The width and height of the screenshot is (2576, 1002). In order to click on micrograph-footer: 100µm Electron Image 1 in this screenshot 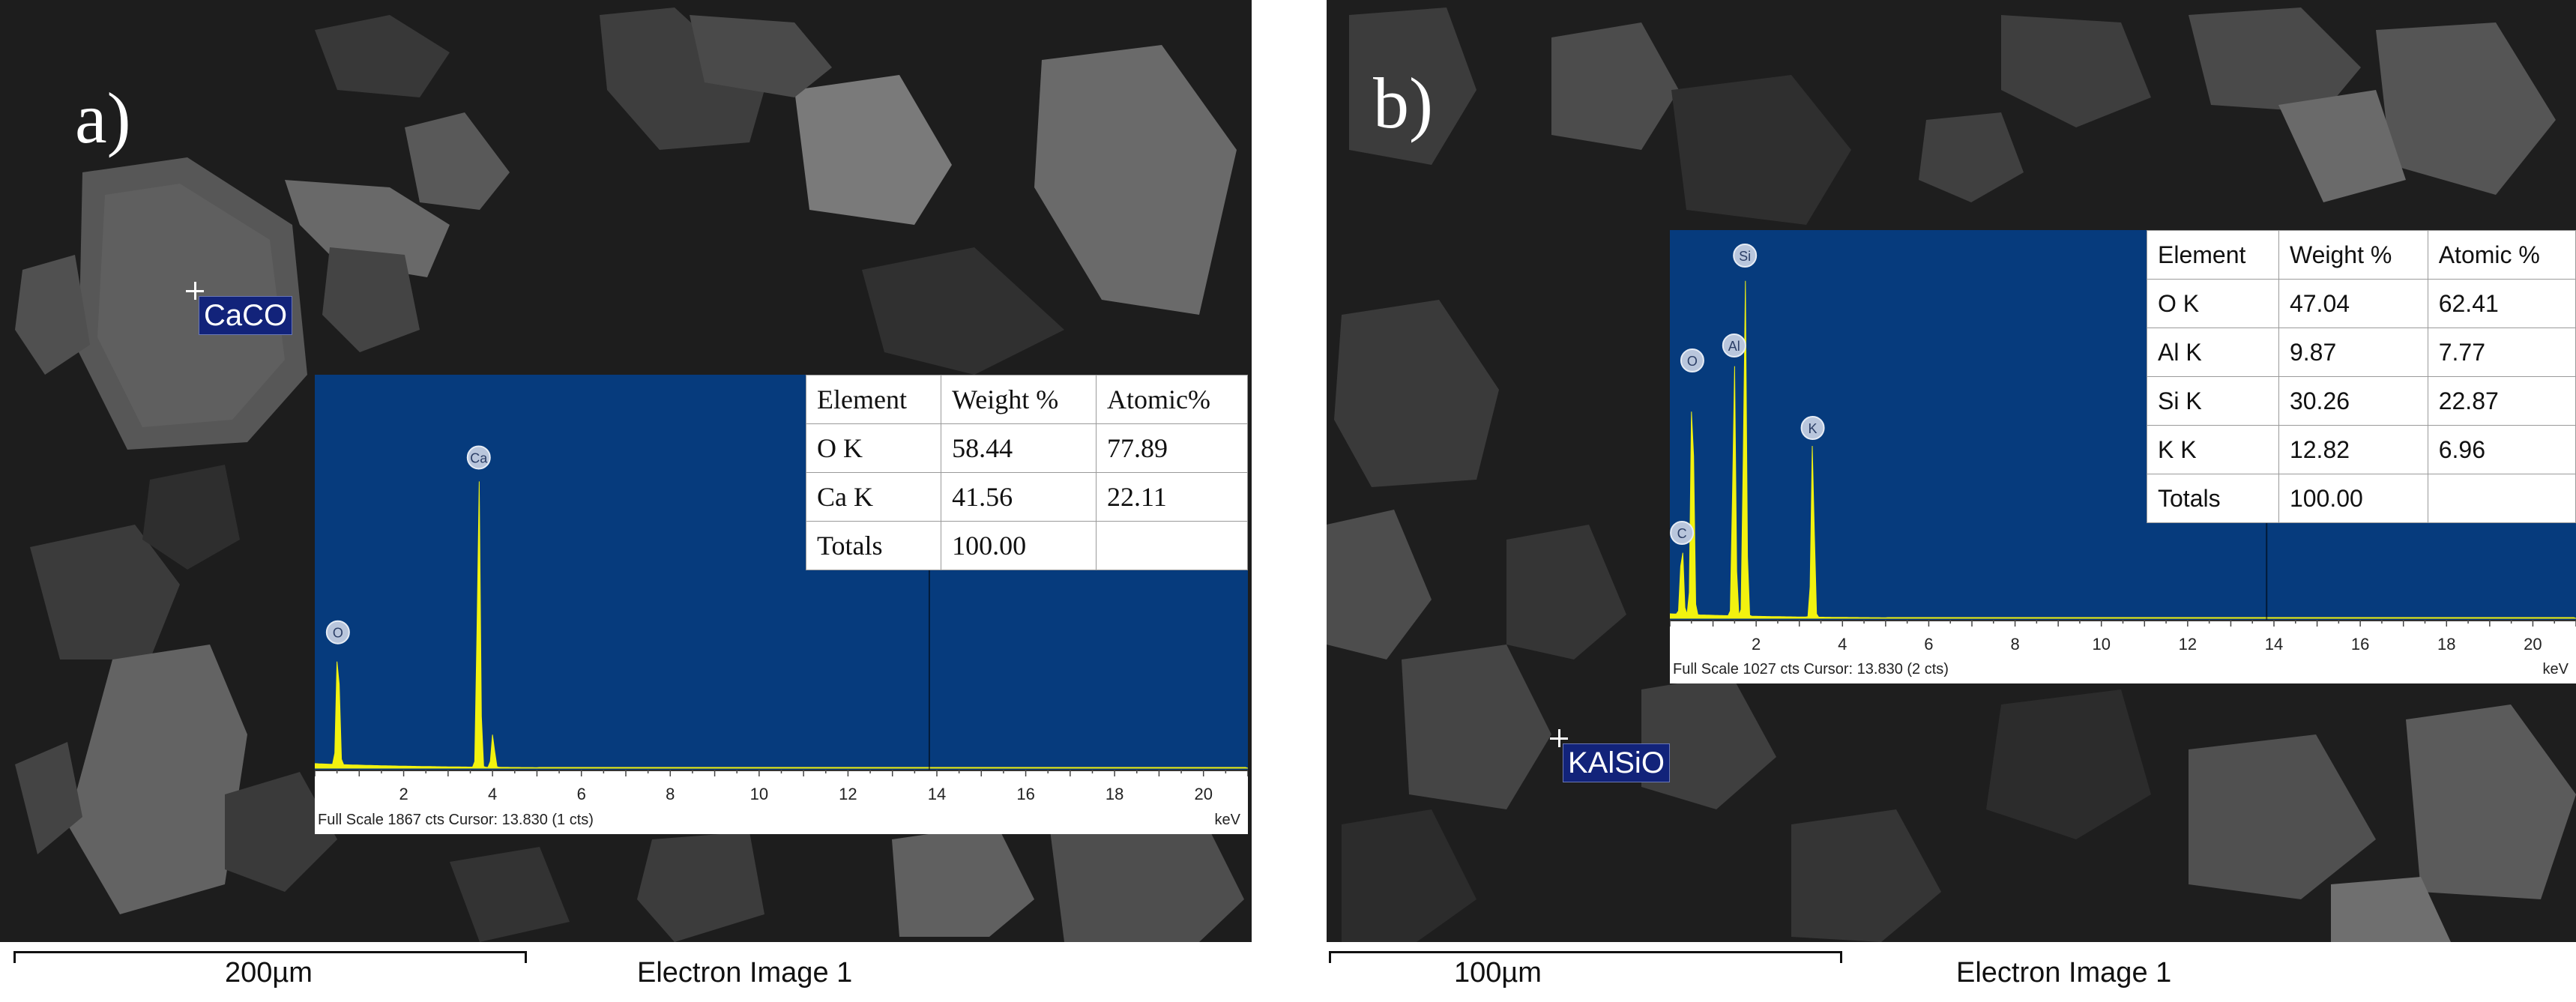, I will do `click(1952, 972)`.